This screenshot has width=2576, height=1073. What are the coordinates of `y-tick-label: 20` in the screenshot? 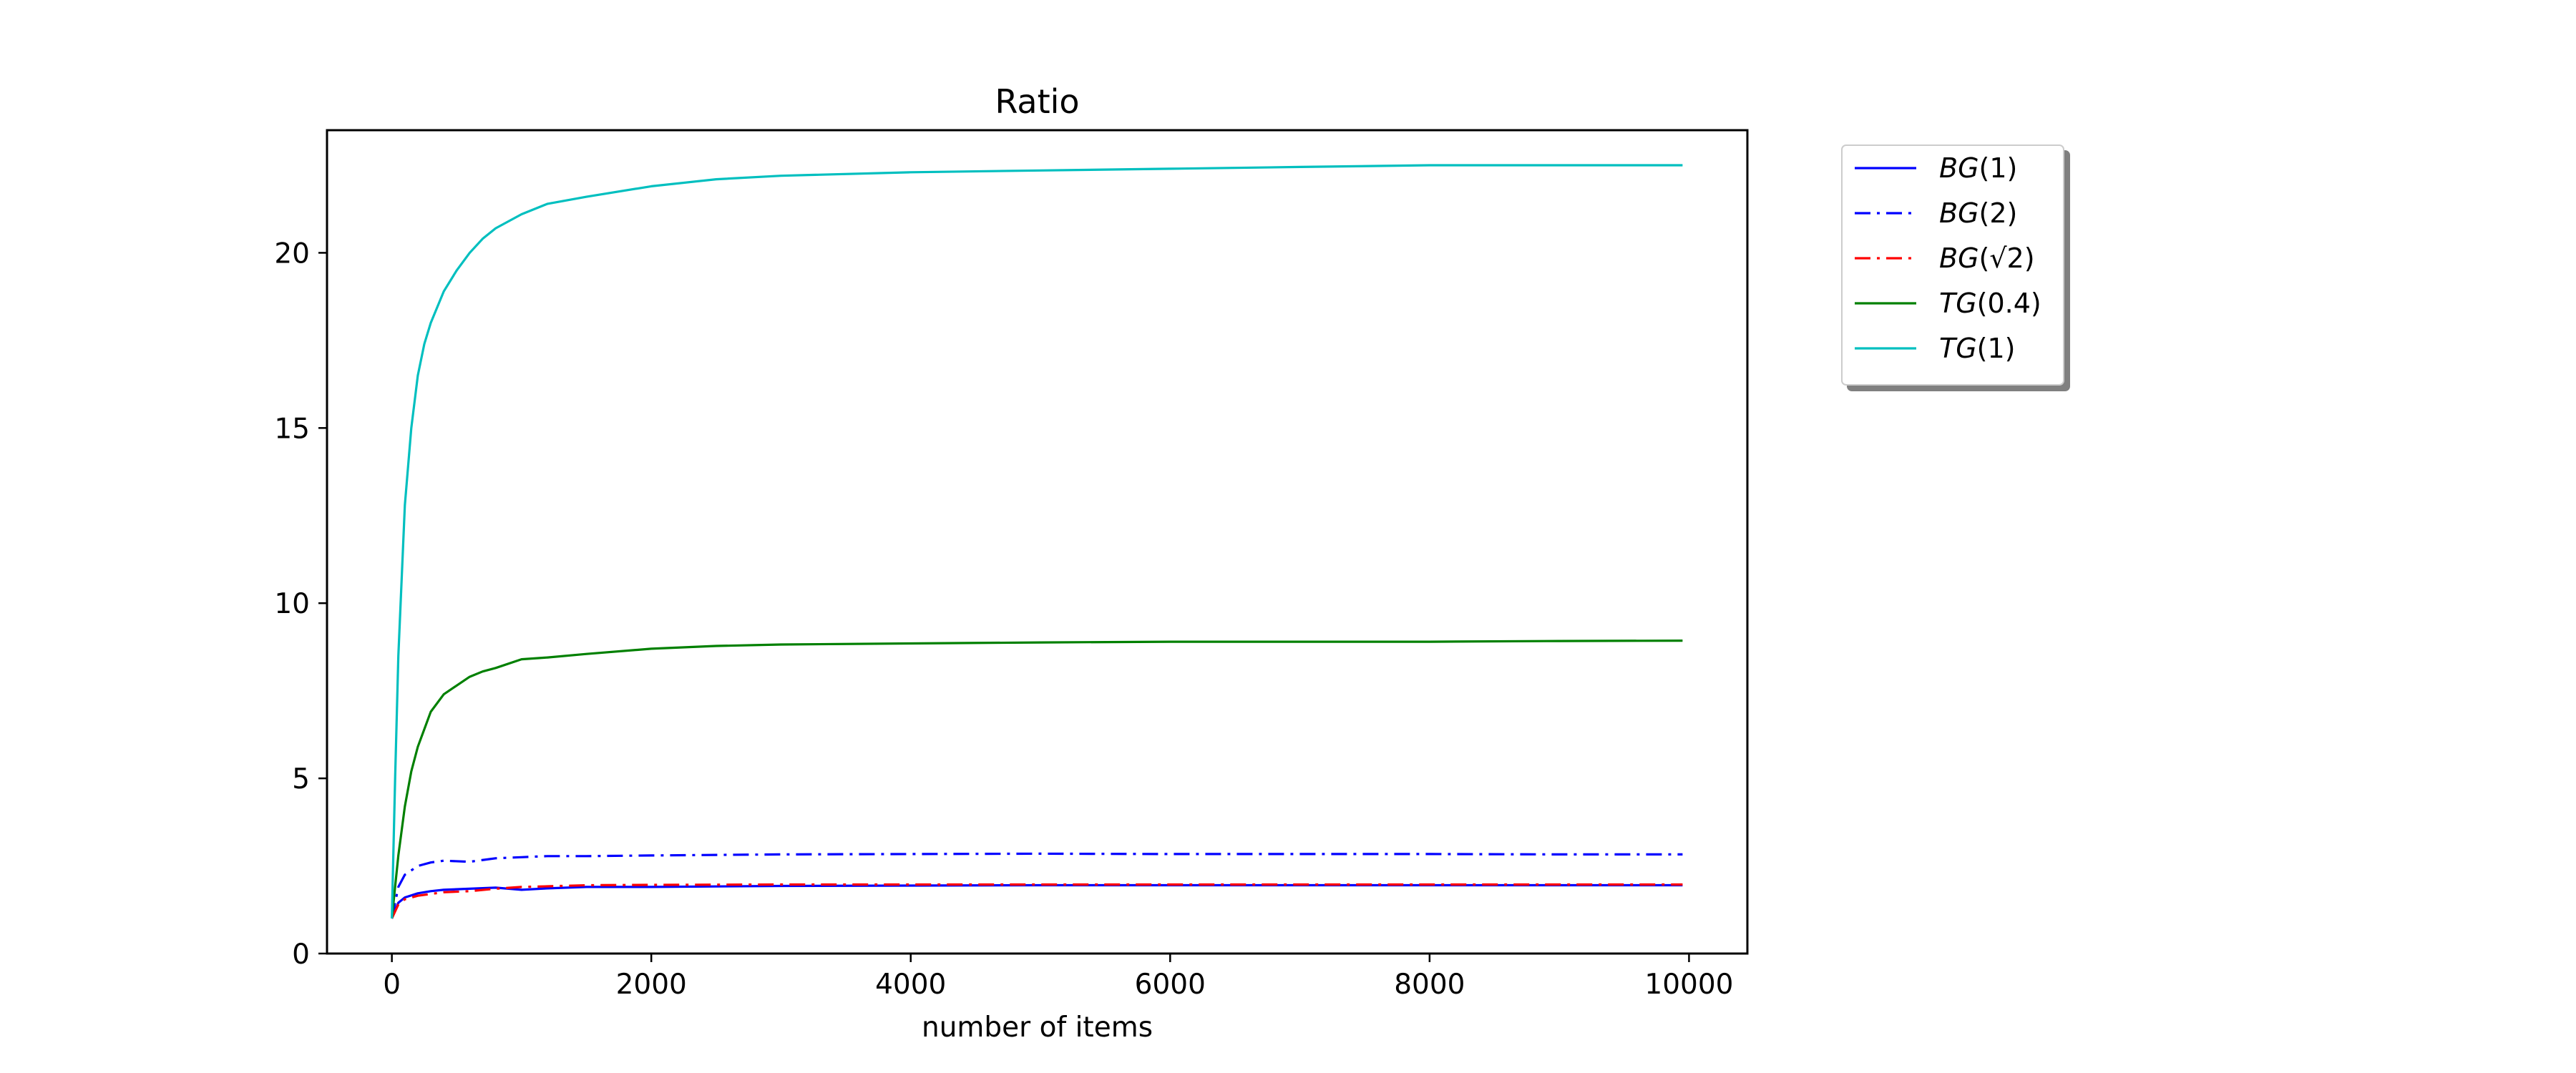 It's located at (292, 253).